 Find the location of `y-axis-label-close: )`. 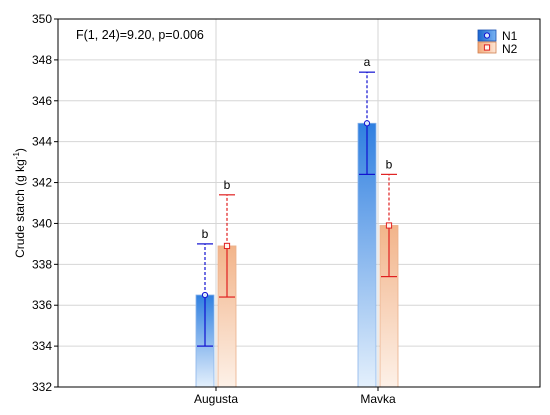

y-axis-label-close: ) is located at coordinates (20, 150).